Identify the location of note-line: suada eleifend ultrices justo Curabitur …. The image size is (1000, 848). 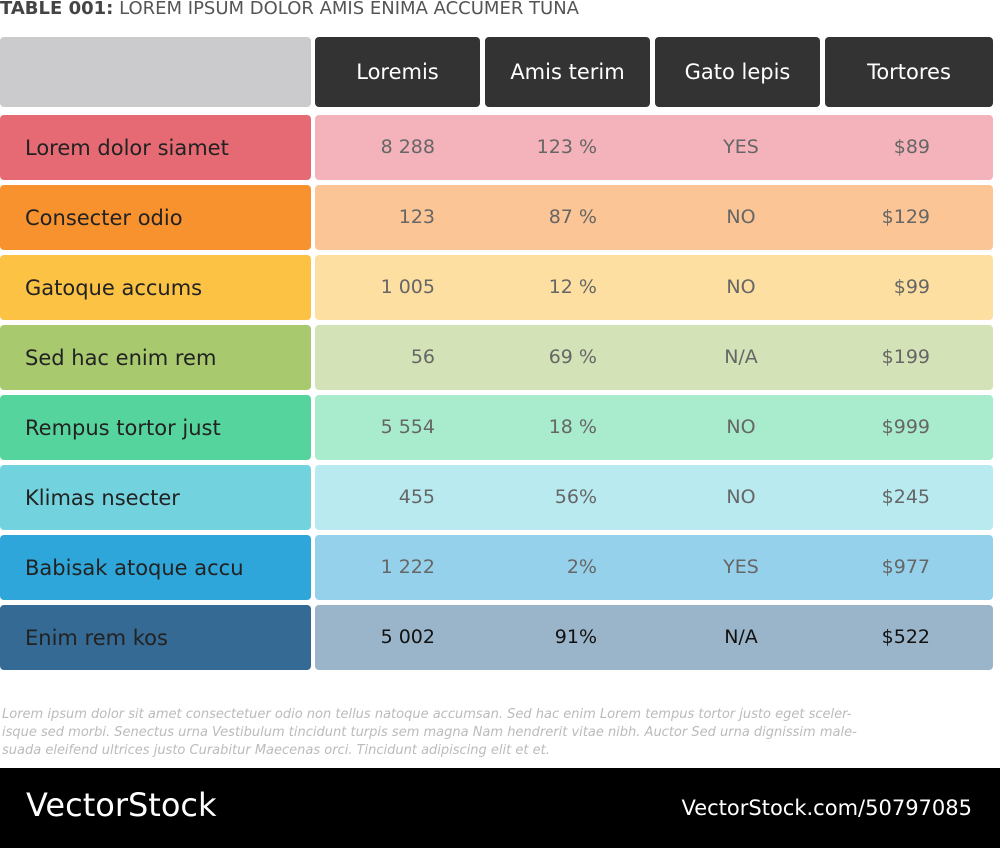
(276, 750).